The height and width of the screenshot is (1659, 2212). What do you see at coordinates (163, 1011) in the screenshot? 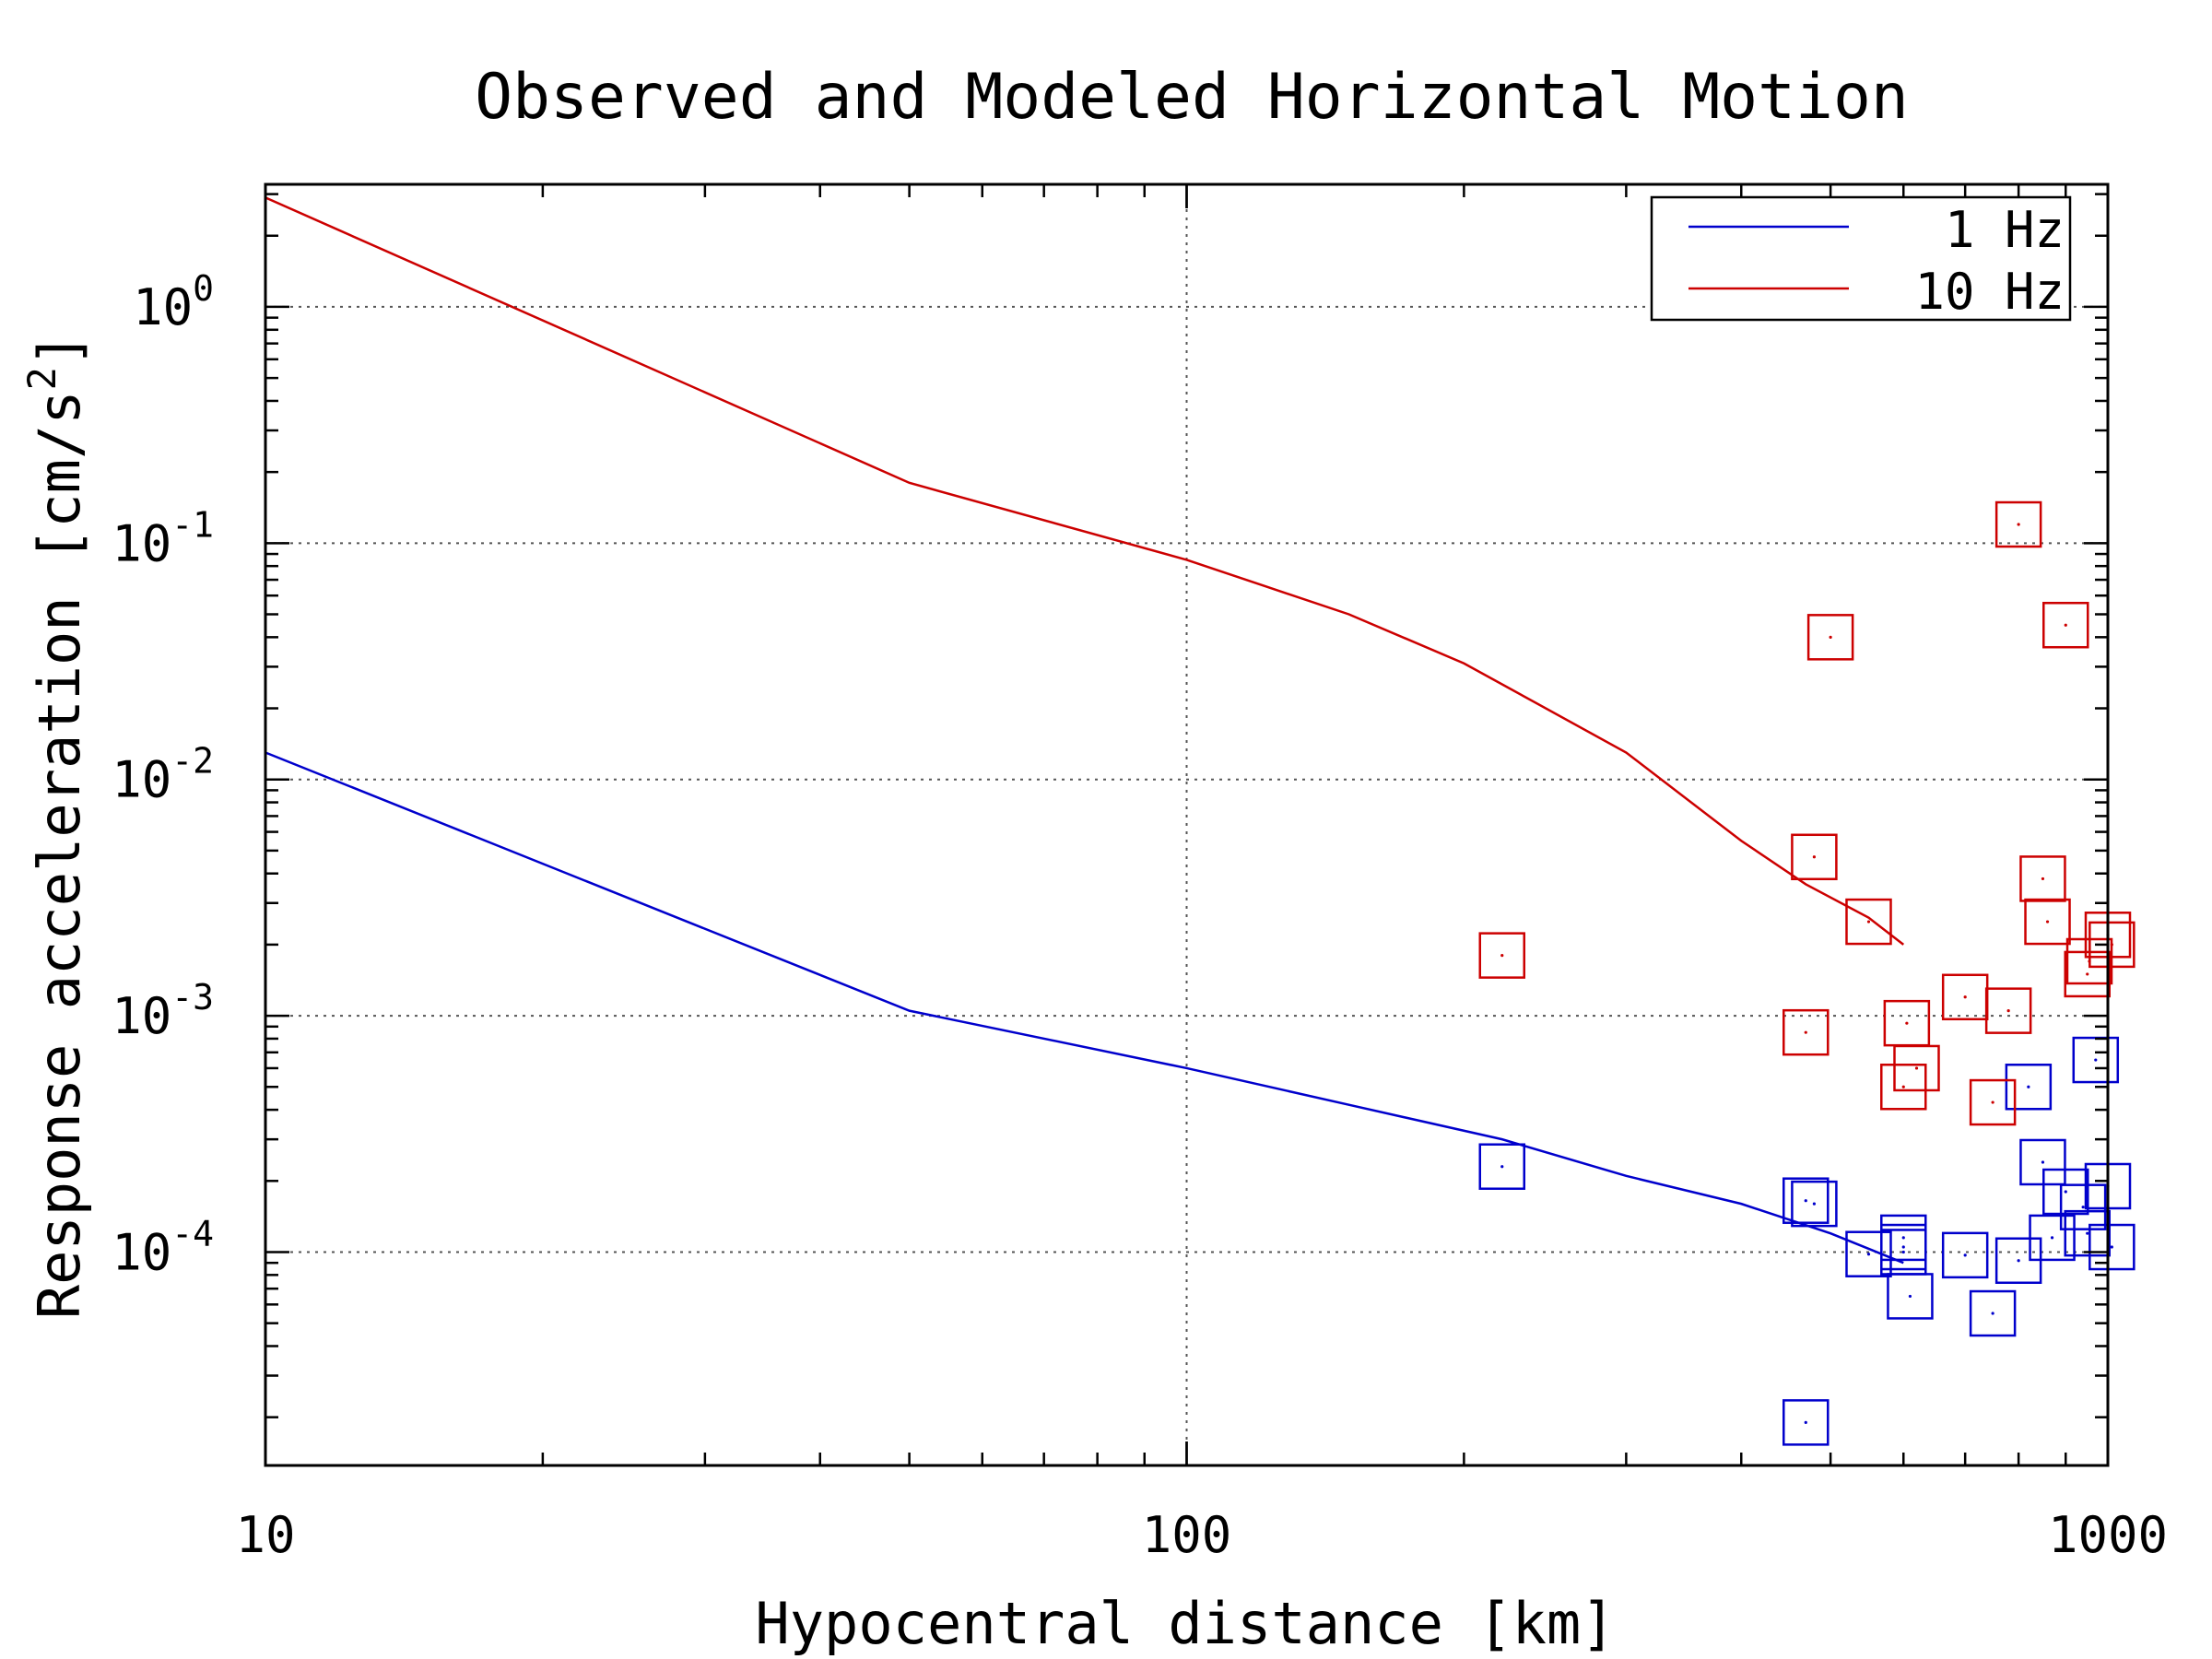
I see `y-tick-label-3: 10⁻³` at bounding box center [163, 1011].